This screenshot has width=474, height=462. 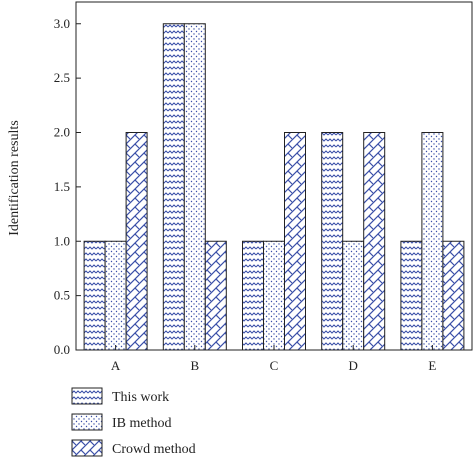 What do you see at coordinates (62, 240) in the screenshot?
I see `y-tick-label: 1.0` at bounding box center [62, 240].